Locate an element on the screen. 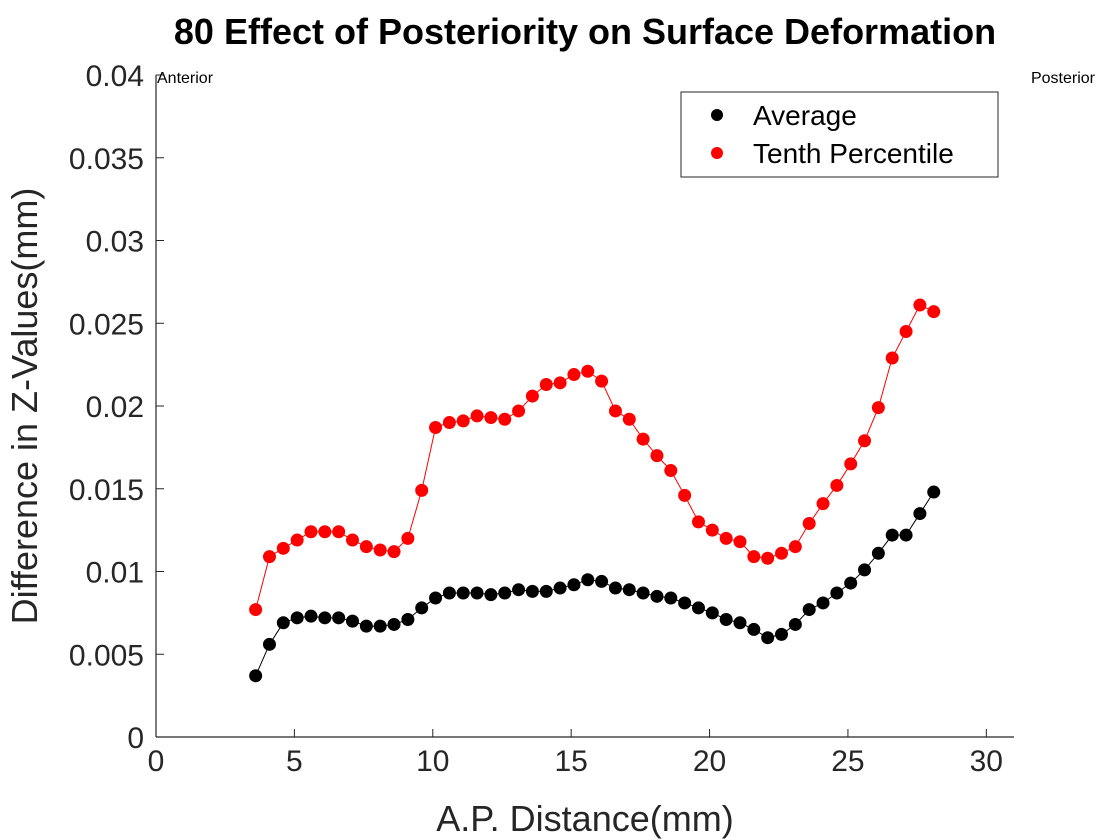 The height and width of the screenshot is (840, 1120). y-tick-label: 0.005 is located at coordinates (106, 655).